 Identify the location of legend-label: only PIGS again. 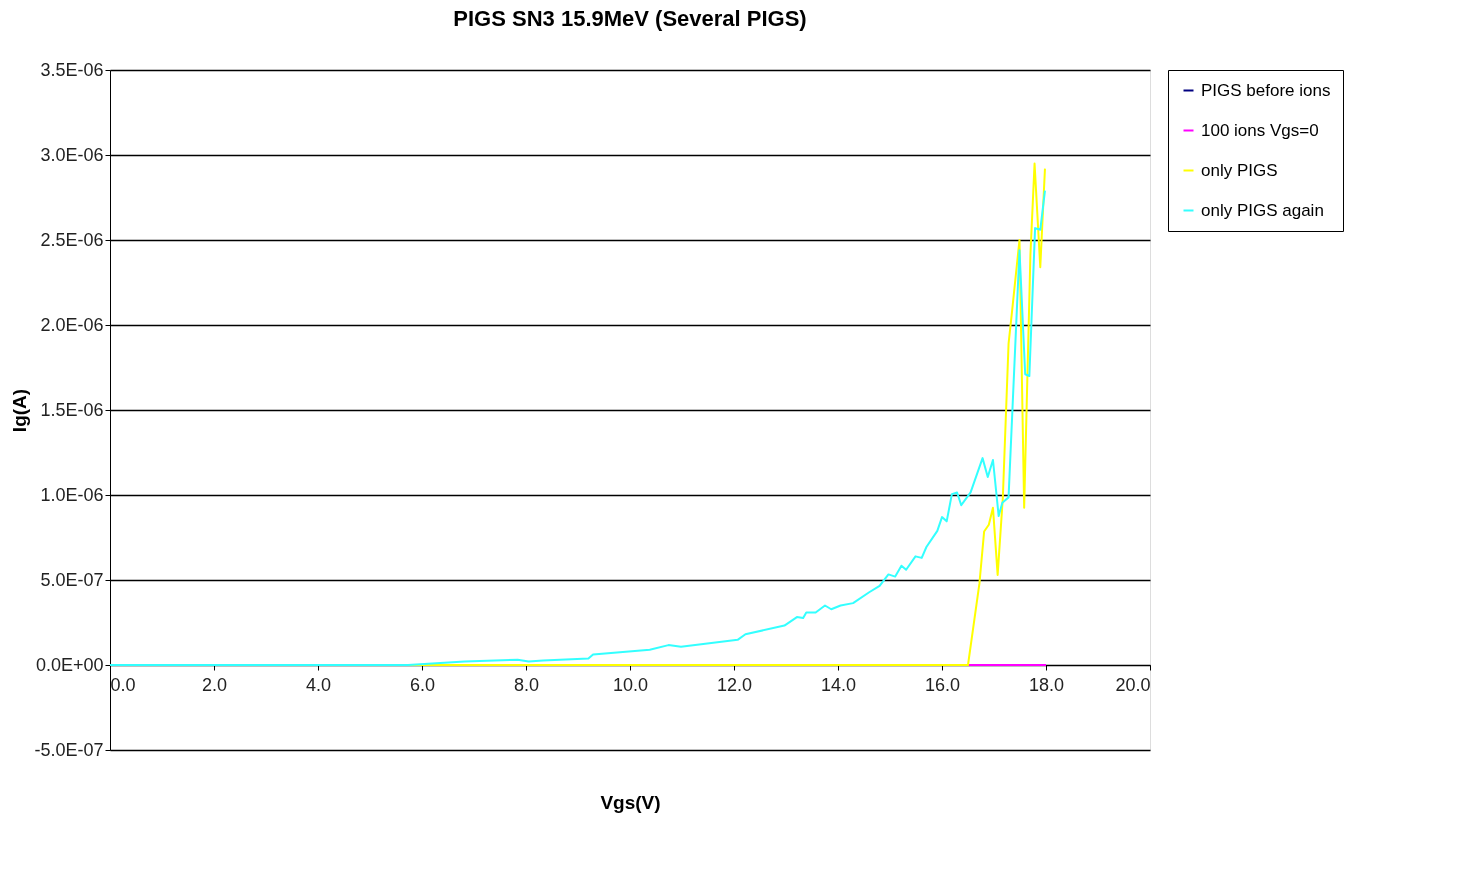
(1262, 210).